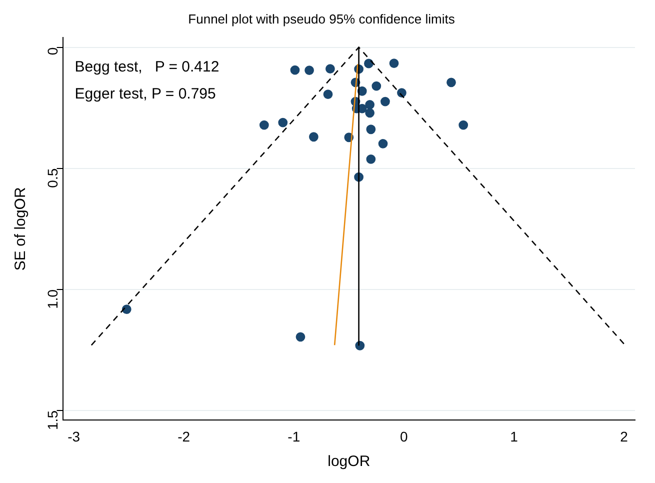 Image resolution: width=655 pixels, height=483 pixels. I want to click on x-tick-label: 0, so click(404, 436).